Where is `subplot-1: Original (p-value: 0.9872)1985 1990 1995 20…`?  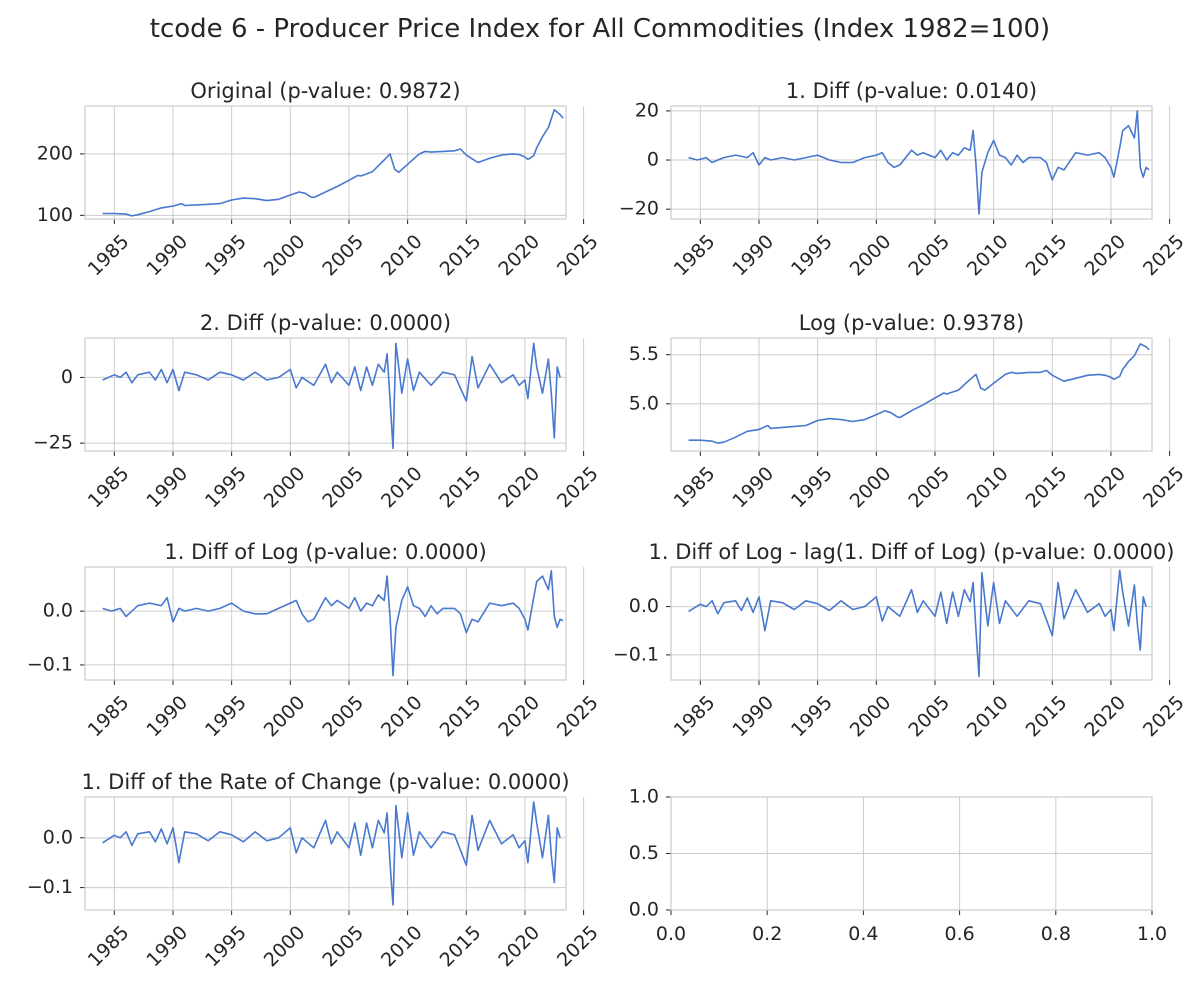
subplot-1: Original (p-value: 0.9872)1985 1990 1995 20… is located at coordinates (320, 179).